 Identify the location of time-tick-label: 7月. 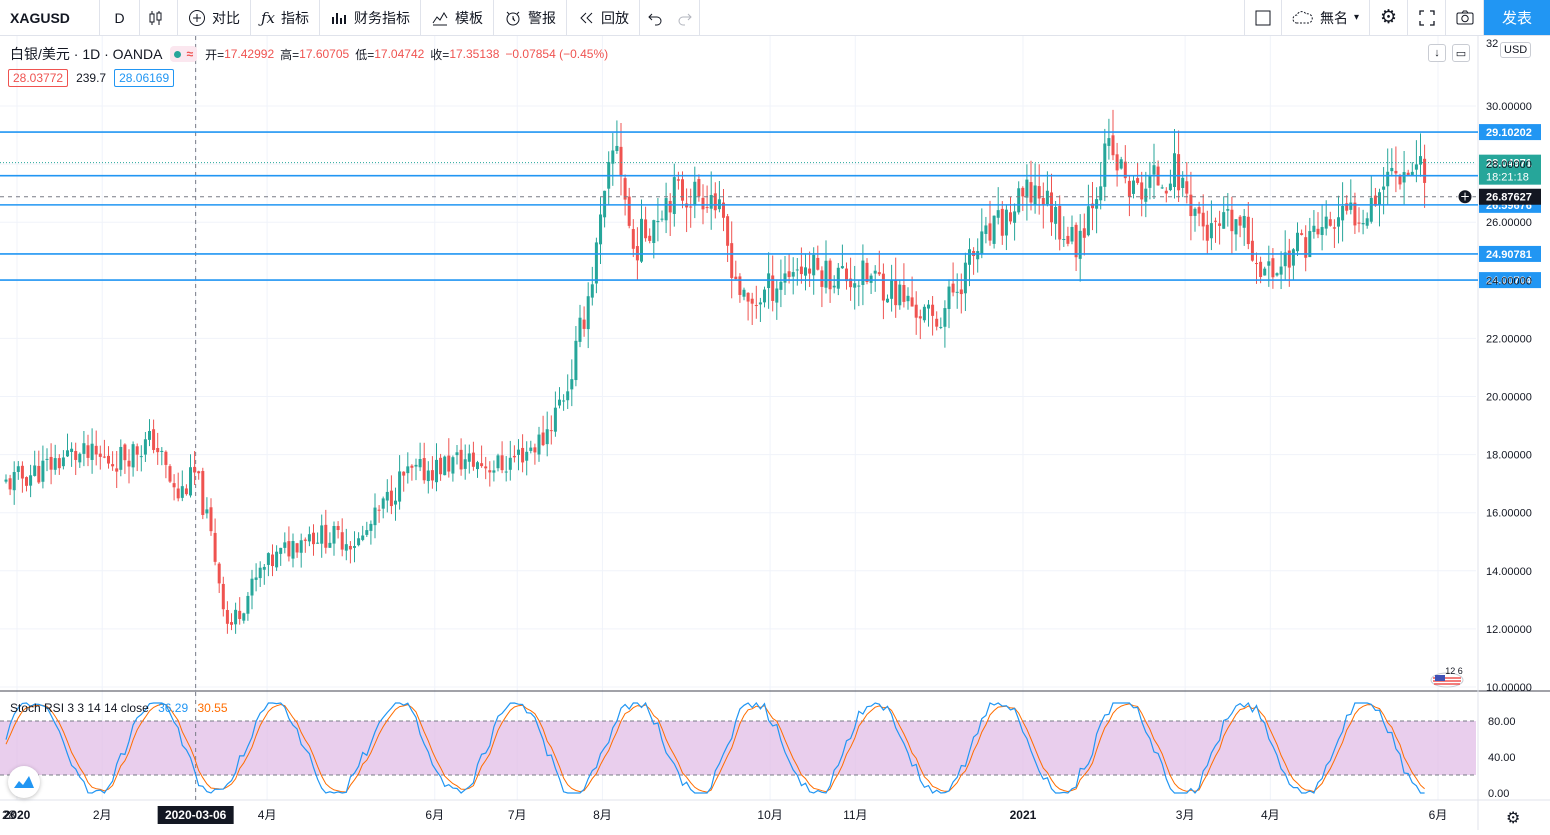
(517, 815).